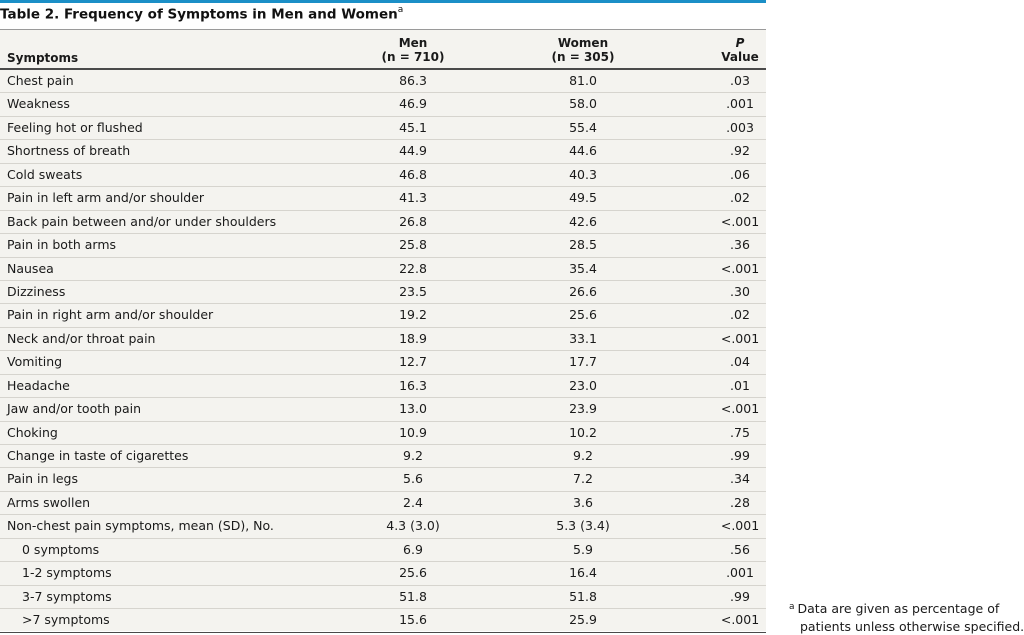 Image resolution: width=1024 pixels, height=635 pixels. What do you see at coordinates (583, 573) in the screenshot?
I see `women-value-cell: 16.4` at bounding box center [583, 573].